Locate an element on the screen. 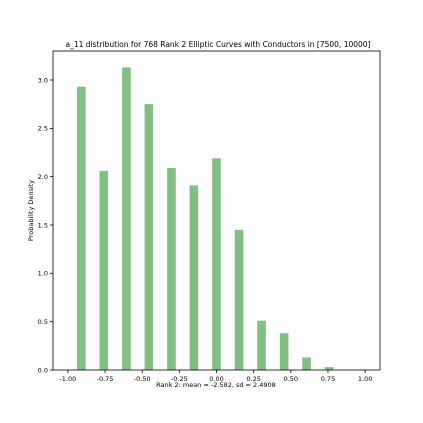 Image resolution: width=423 pixels, height=423 pixels. y-tick-label: 2.0 is located at coordinates (43, 177).